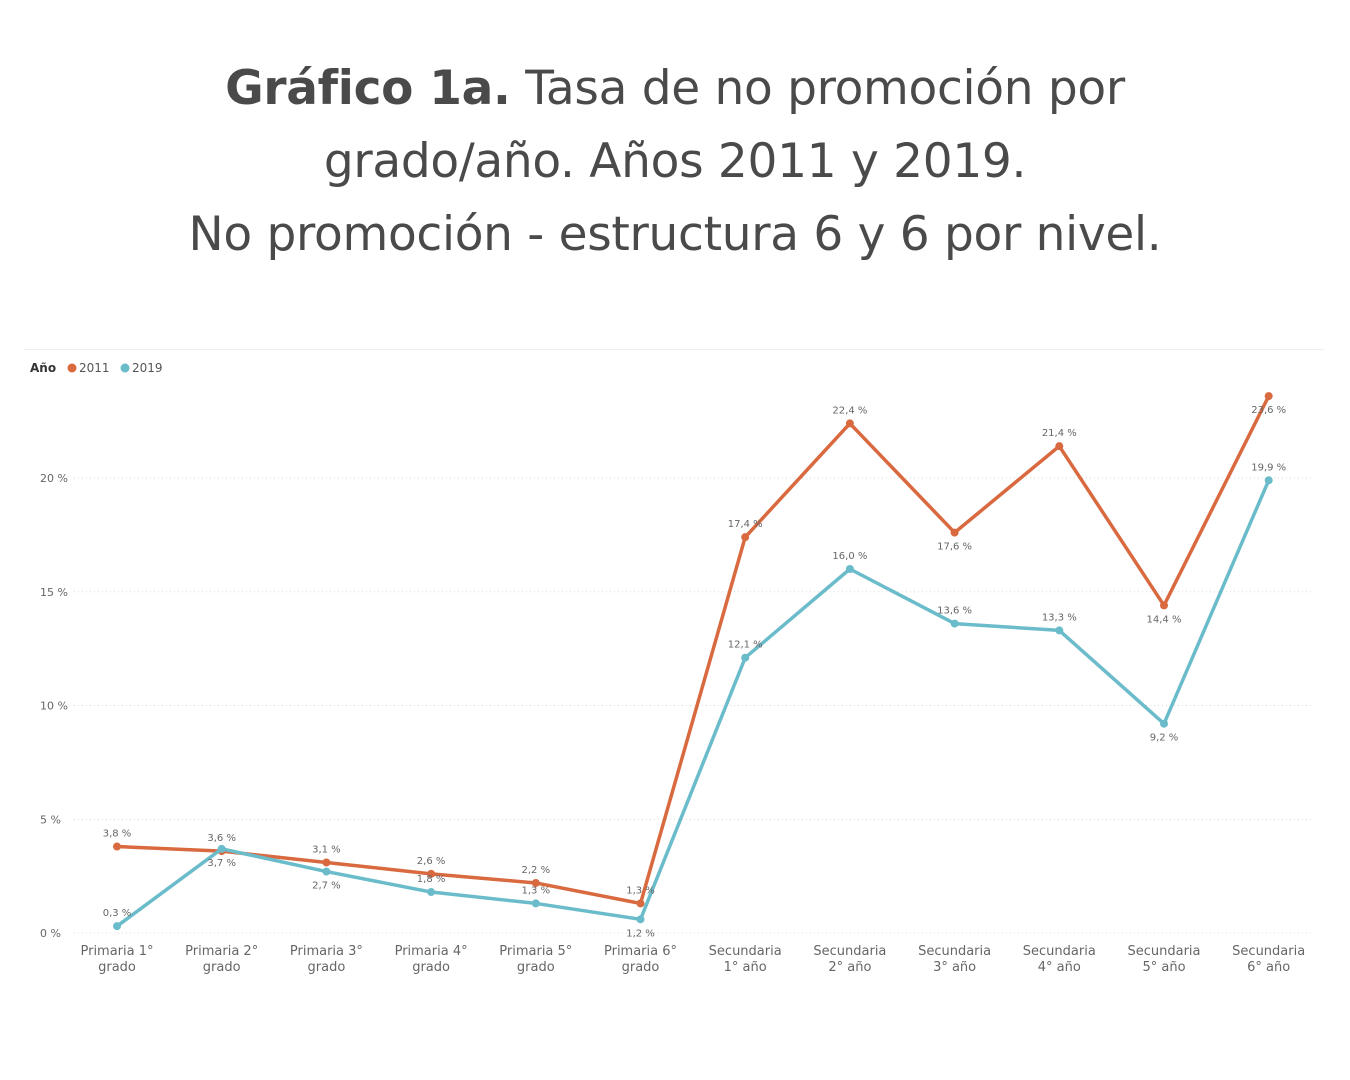 The height and width of the screenshot is (1080, 1350). What do you see at coordinates (326, 886) in the screenshot?
I see `data-label: 2,7 %` at bounding box center [326, 886].